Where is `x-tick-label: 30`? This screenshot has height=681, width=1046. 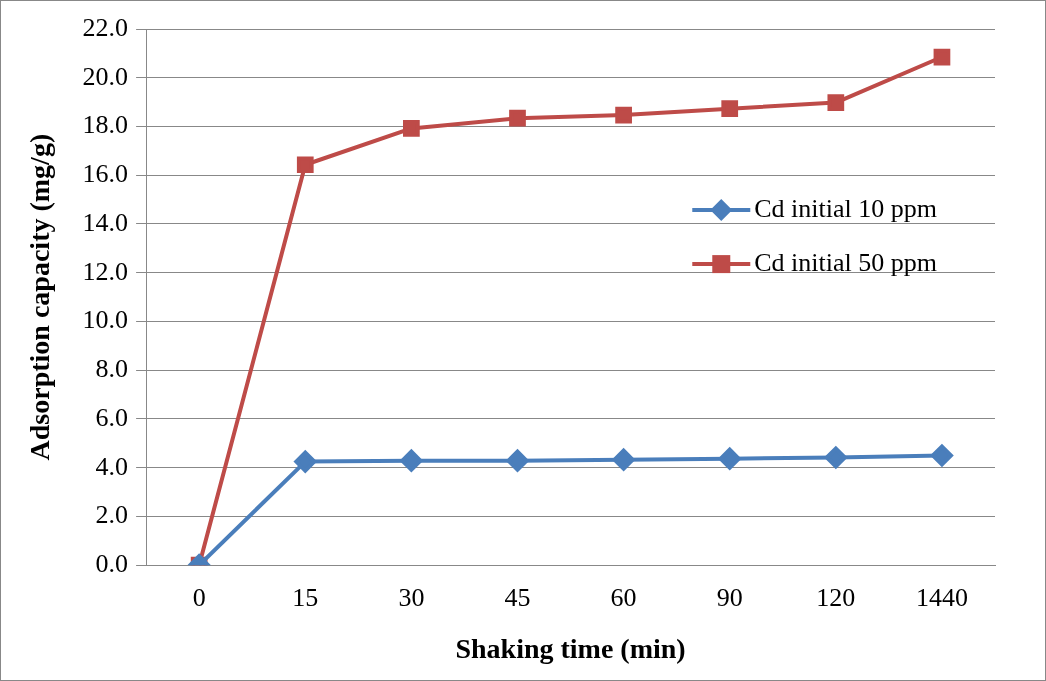
x-tick-label: 30 is located at coordinates (411, 597).